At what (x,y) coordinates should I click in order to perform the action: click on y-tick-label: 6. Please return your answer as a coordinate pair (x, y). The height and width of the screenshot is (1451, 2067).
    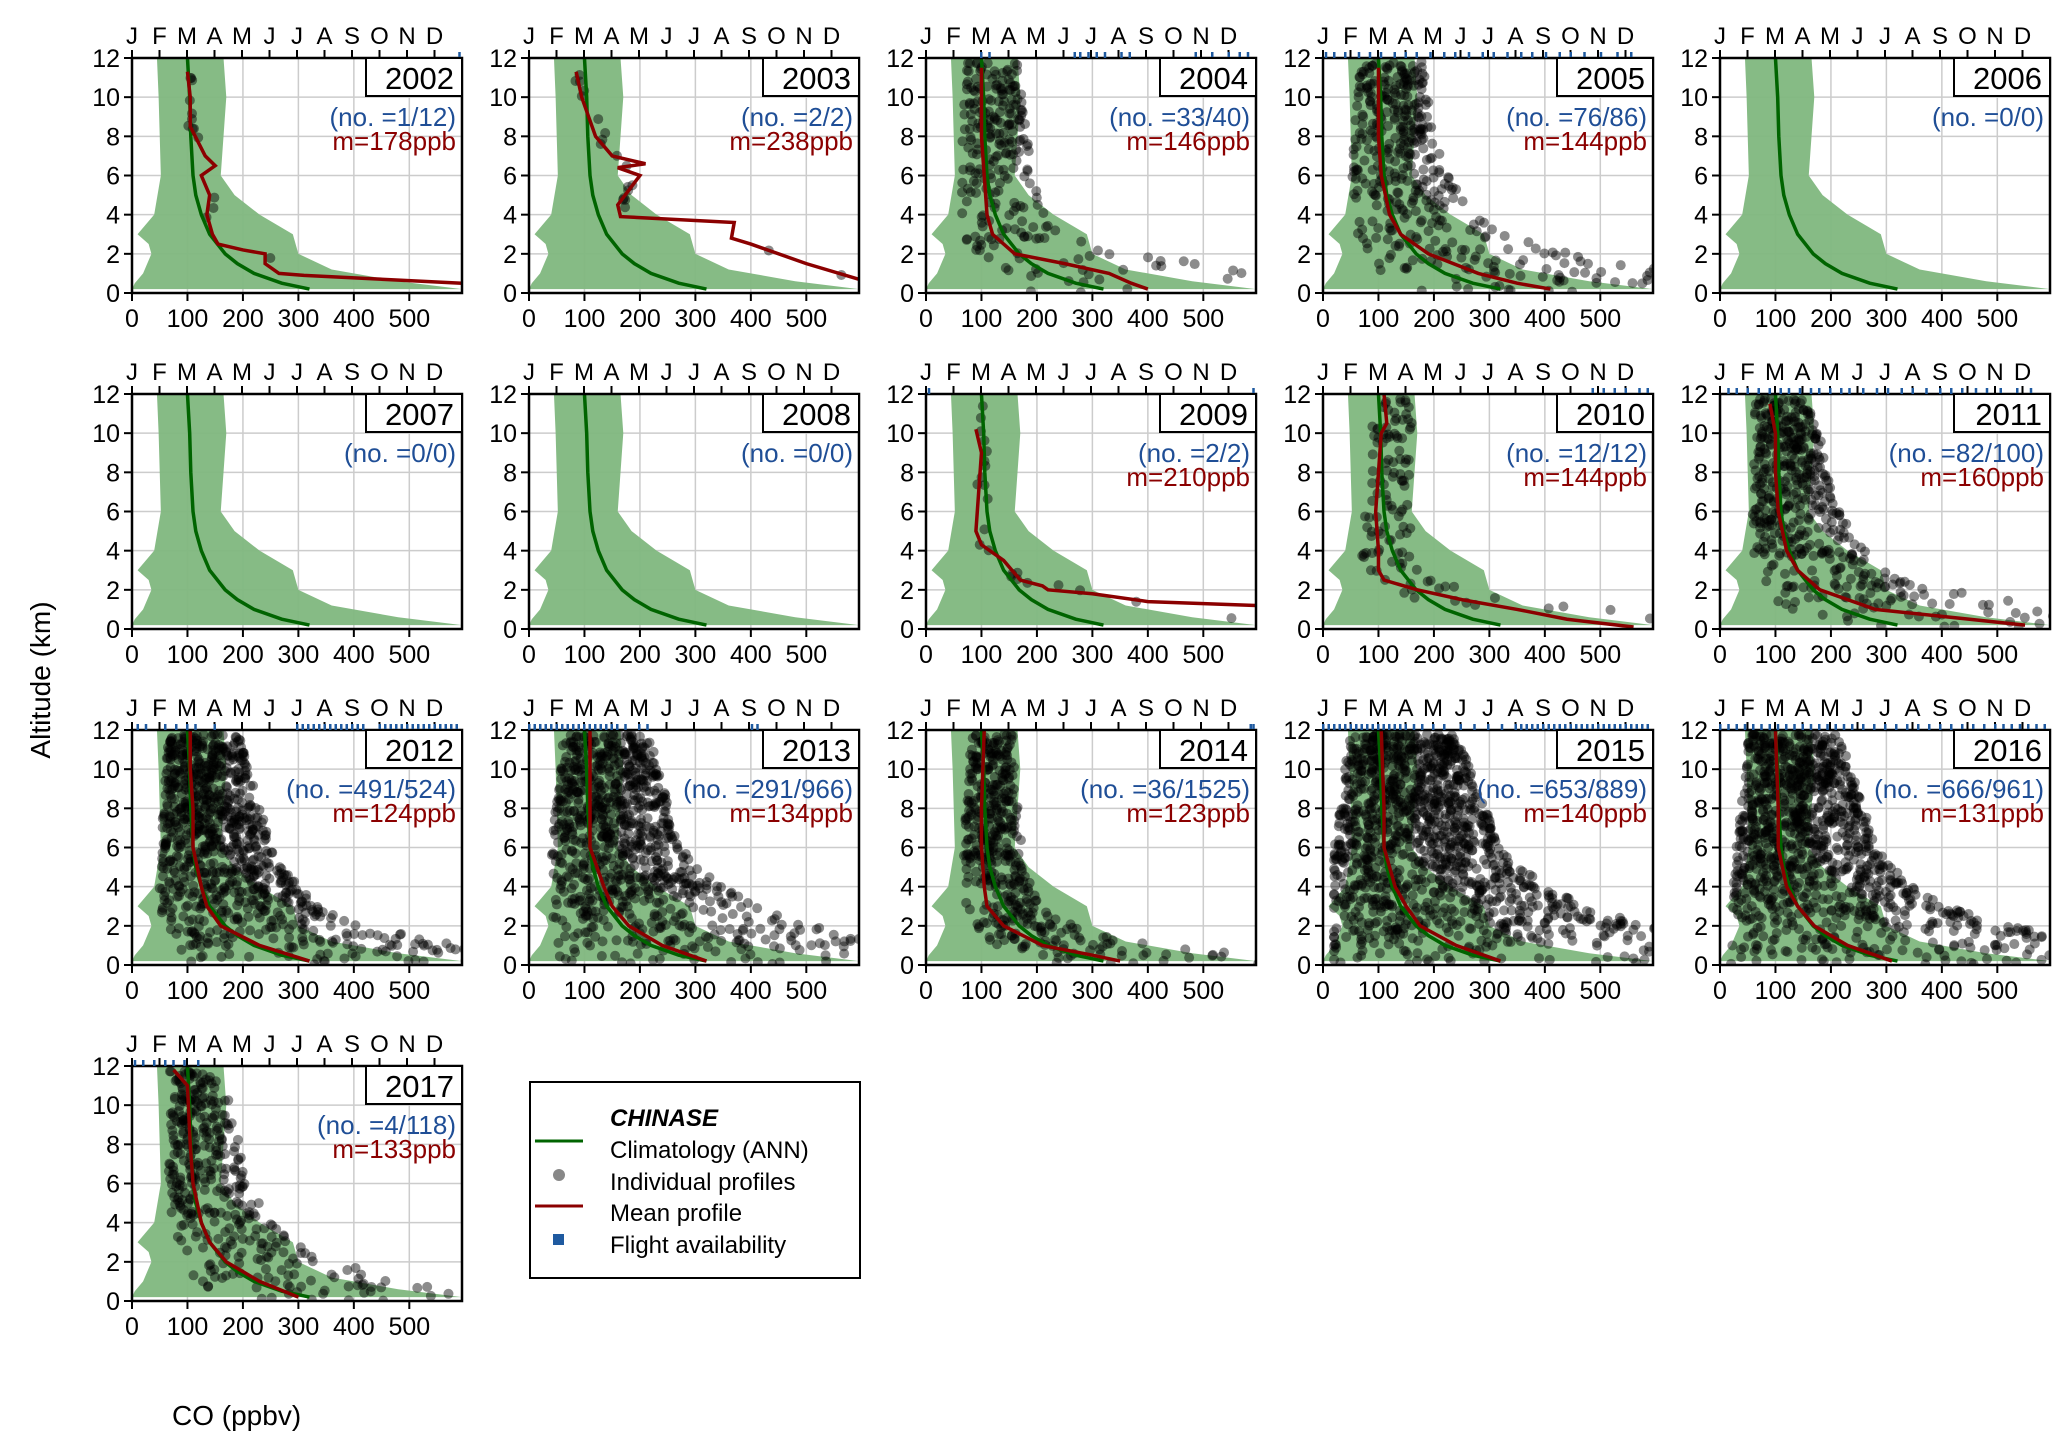
    Looking at the image, I should click on (510, 513).